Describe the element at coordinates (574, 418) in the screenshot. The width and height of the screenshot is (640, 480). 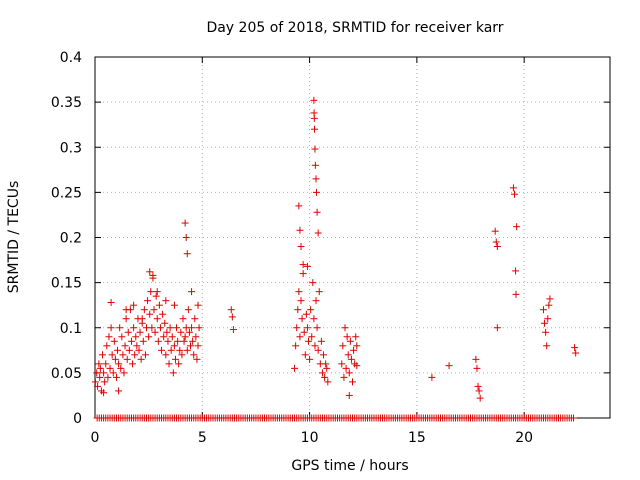
I see `data-point-zero` at that location.